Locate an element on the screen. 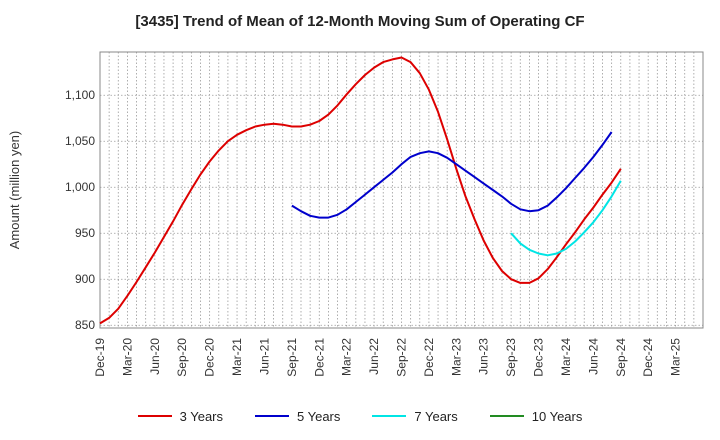  x-tick-label: Jun-24 is located at coordinates (593, 356).